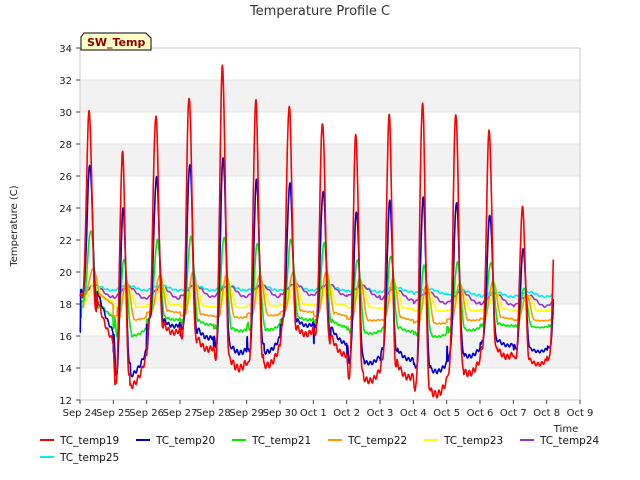 The image size is (640, 480). I want to click on x-tick-label: Oct 3, so click(380, 413).